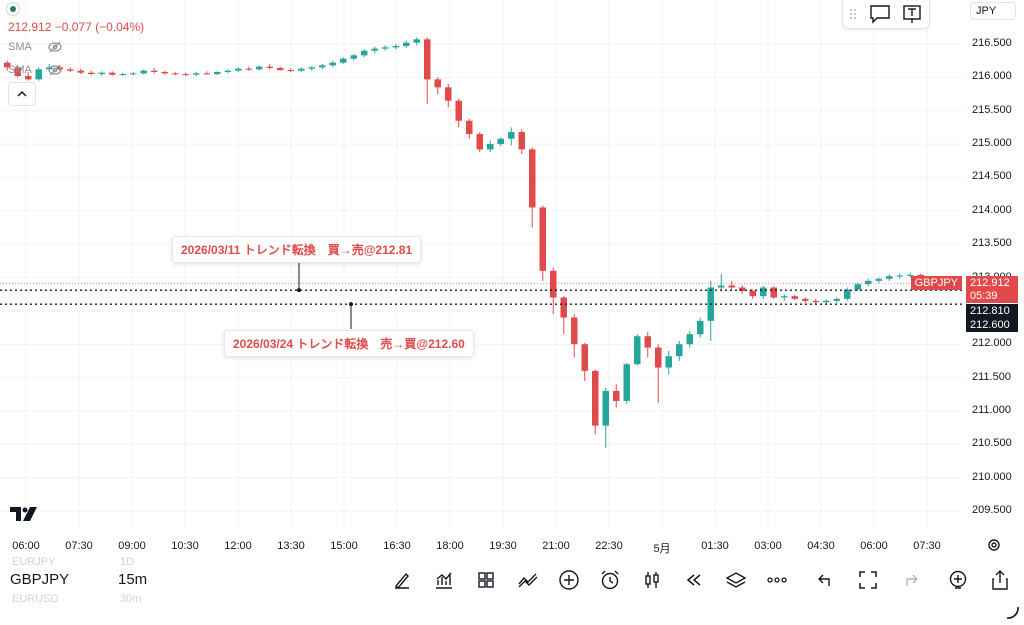  Describe the element at coordinates (880, 14) in the screenshot. I see `comment-icon` at that location.